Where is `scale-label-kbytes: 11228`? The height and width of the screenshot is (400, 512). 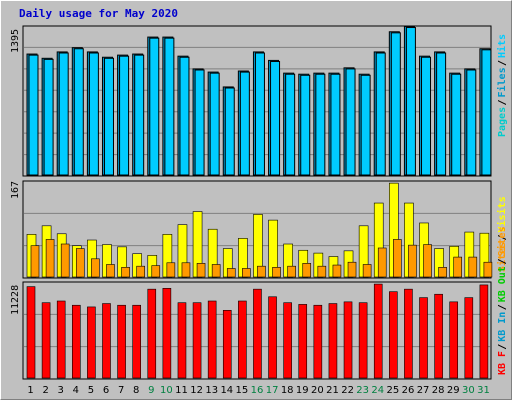
scale-label-kbytes: 11228 is located at coordinates (15, 300).